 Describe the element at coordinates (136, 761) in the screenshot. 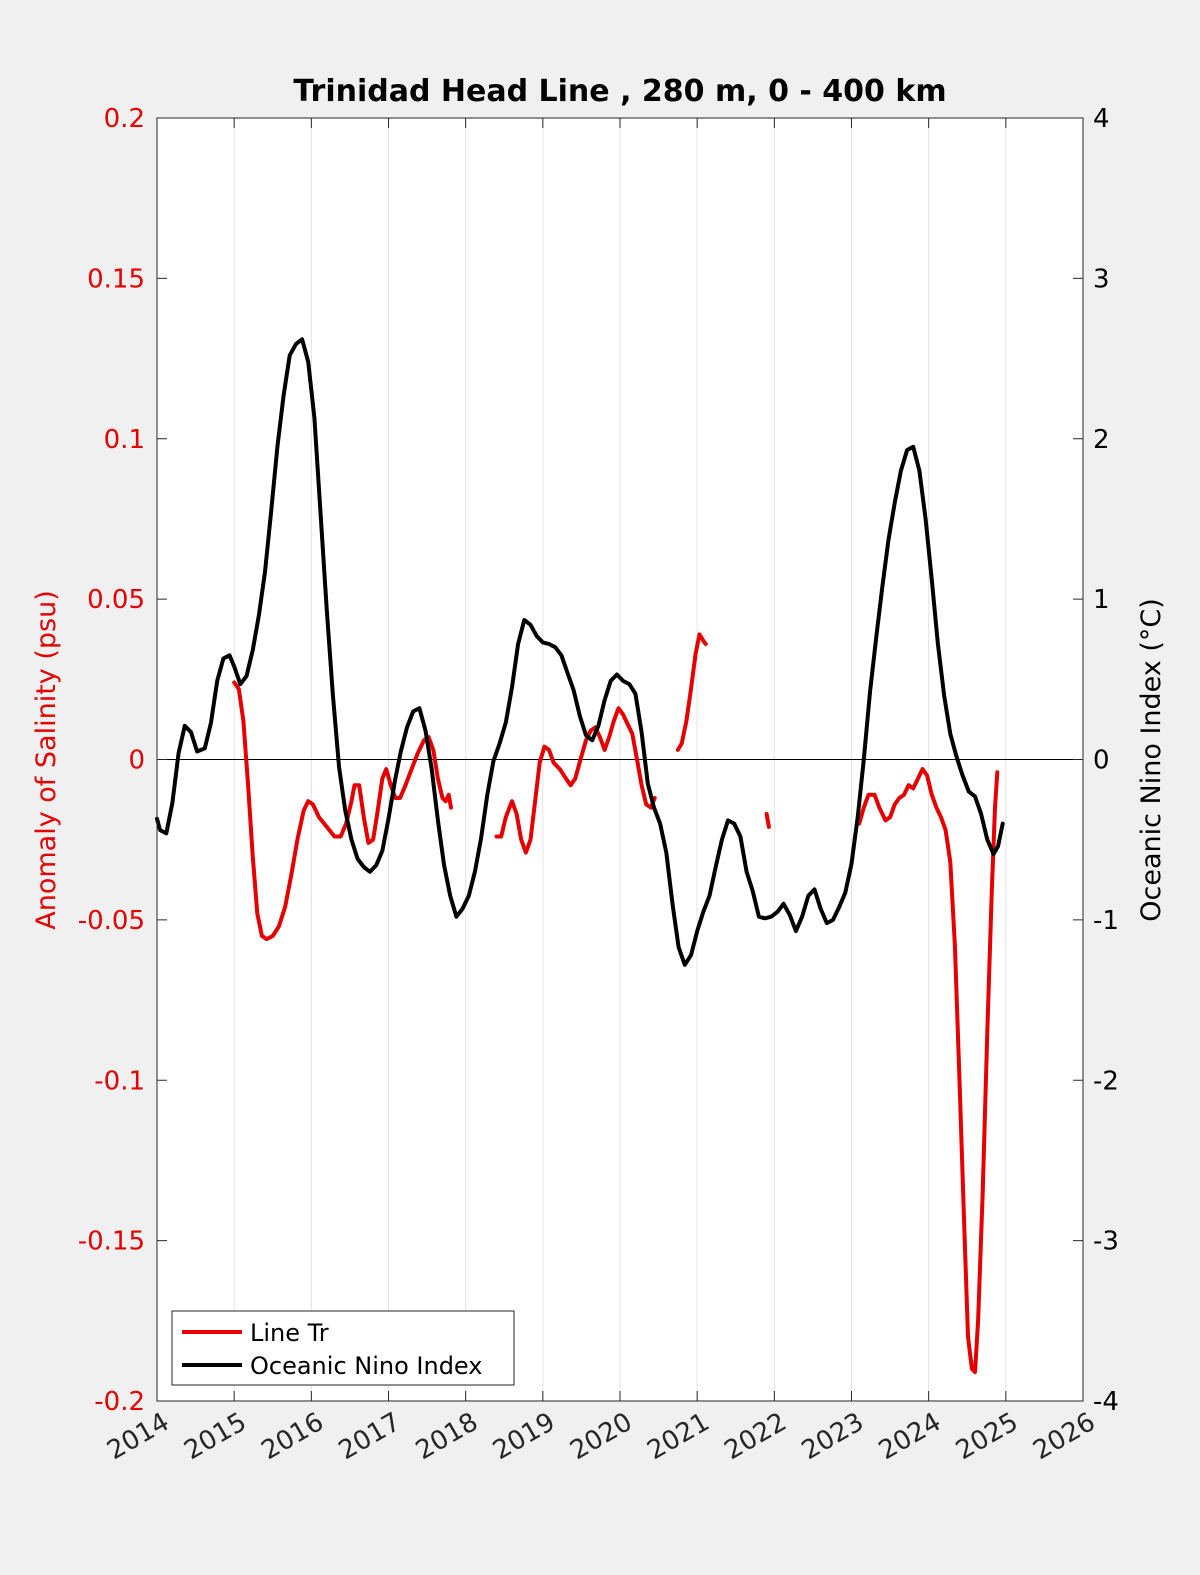

I see `y-left-tick-label: 0` at that location.